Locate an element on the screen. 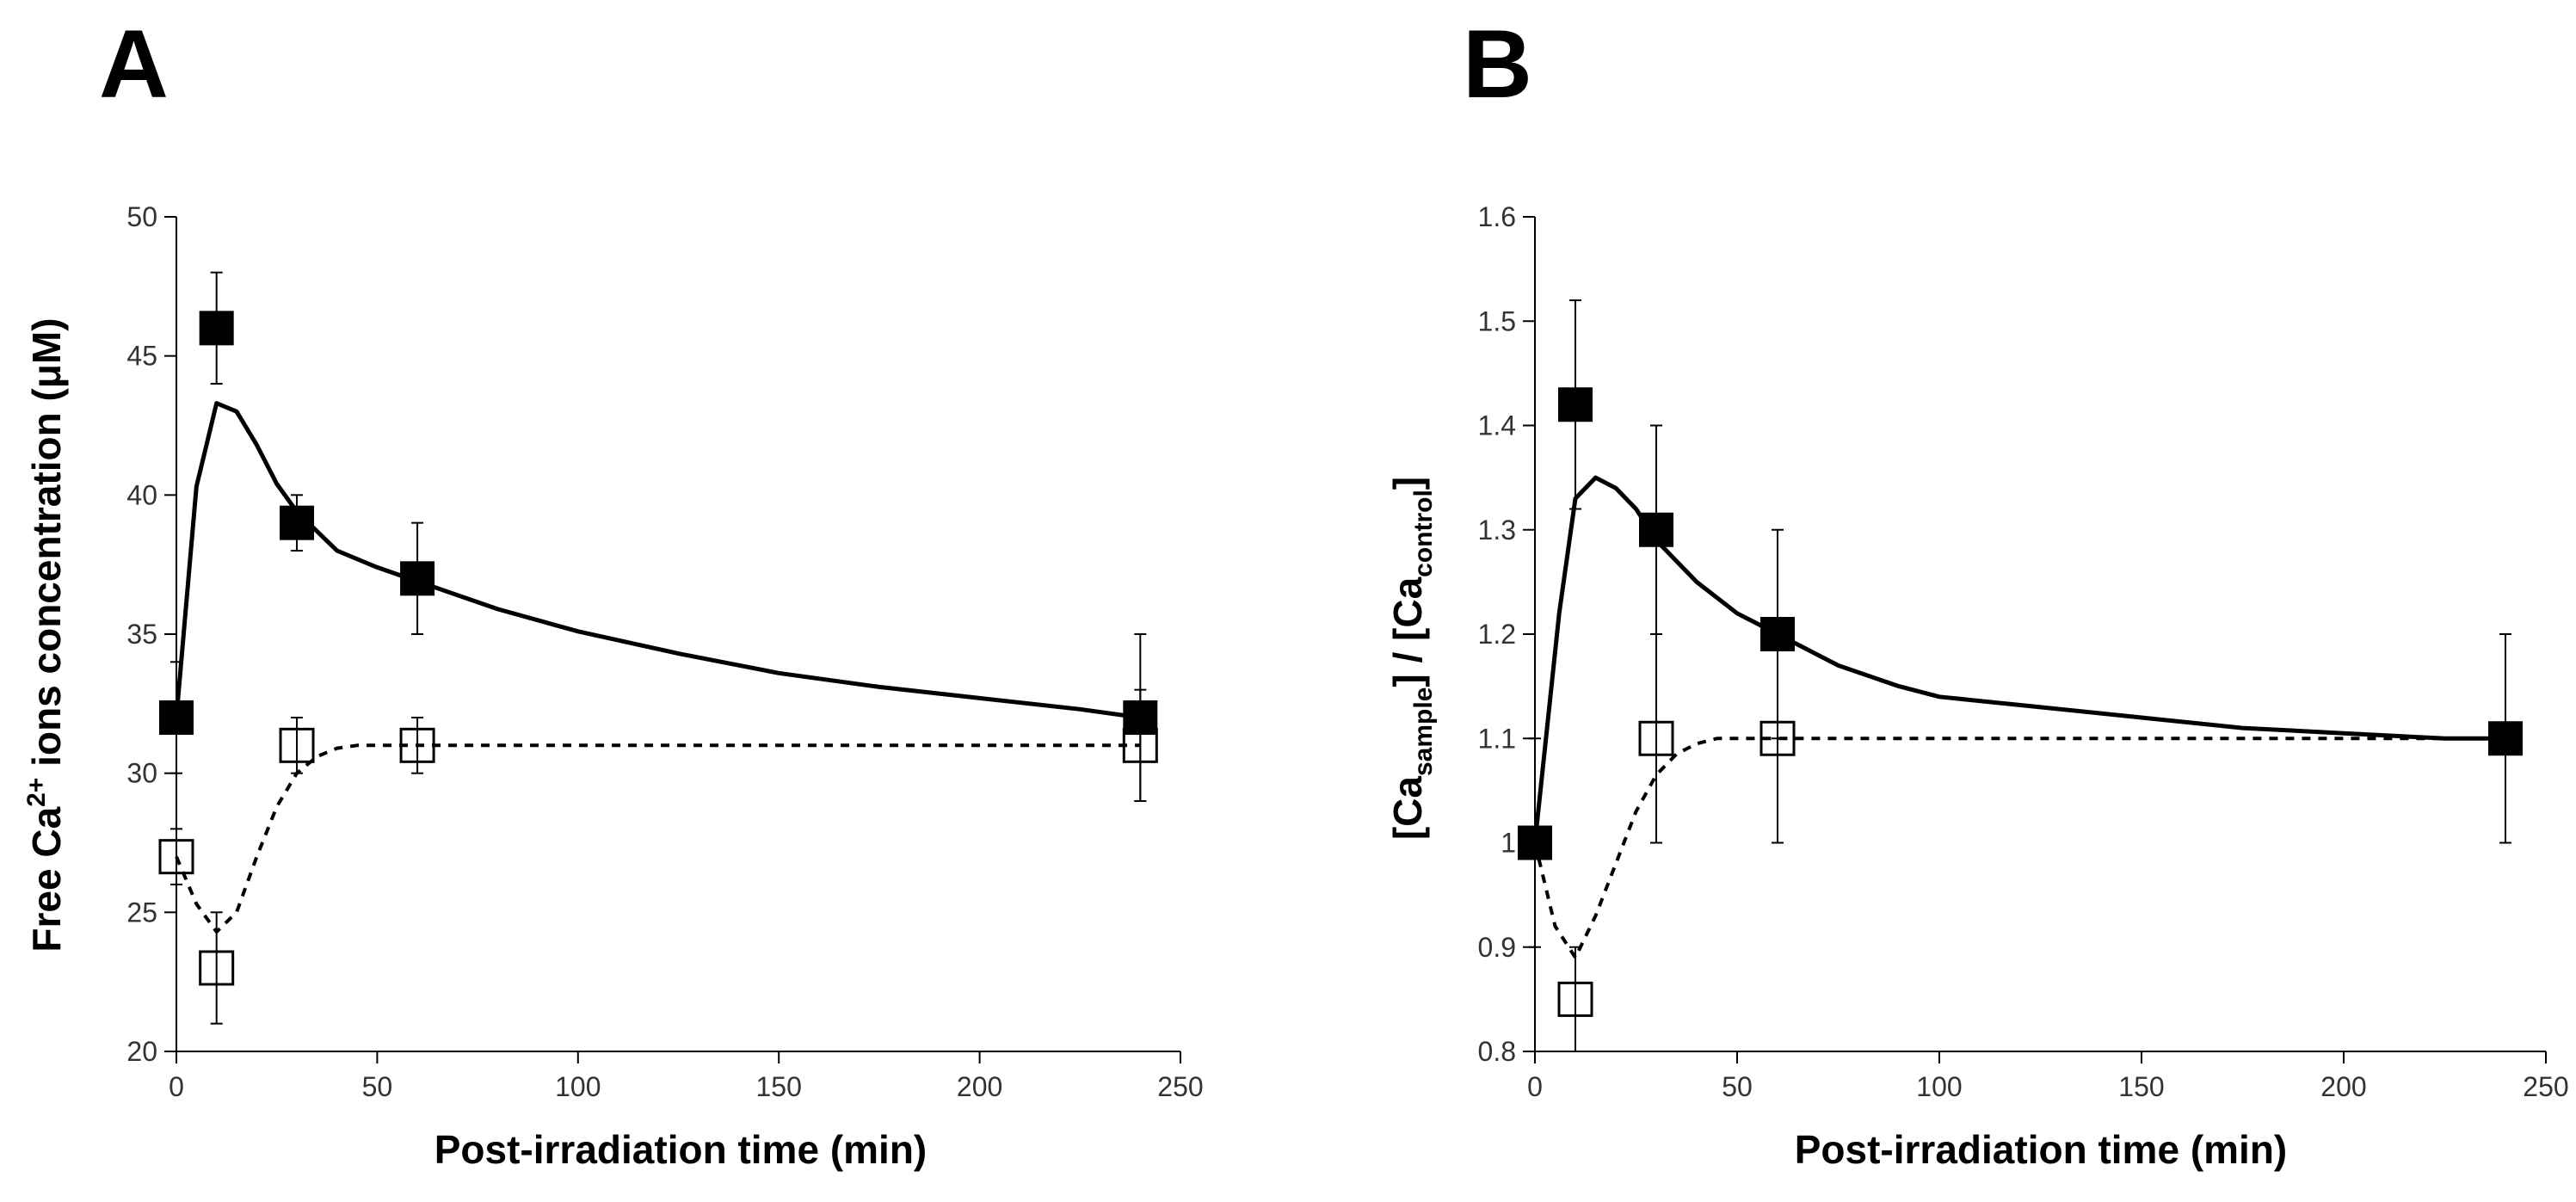 The height and width of the screenshot is (1202, 2576). panel-a-y-tick-label: 50 is located at coordinates (142, 216).